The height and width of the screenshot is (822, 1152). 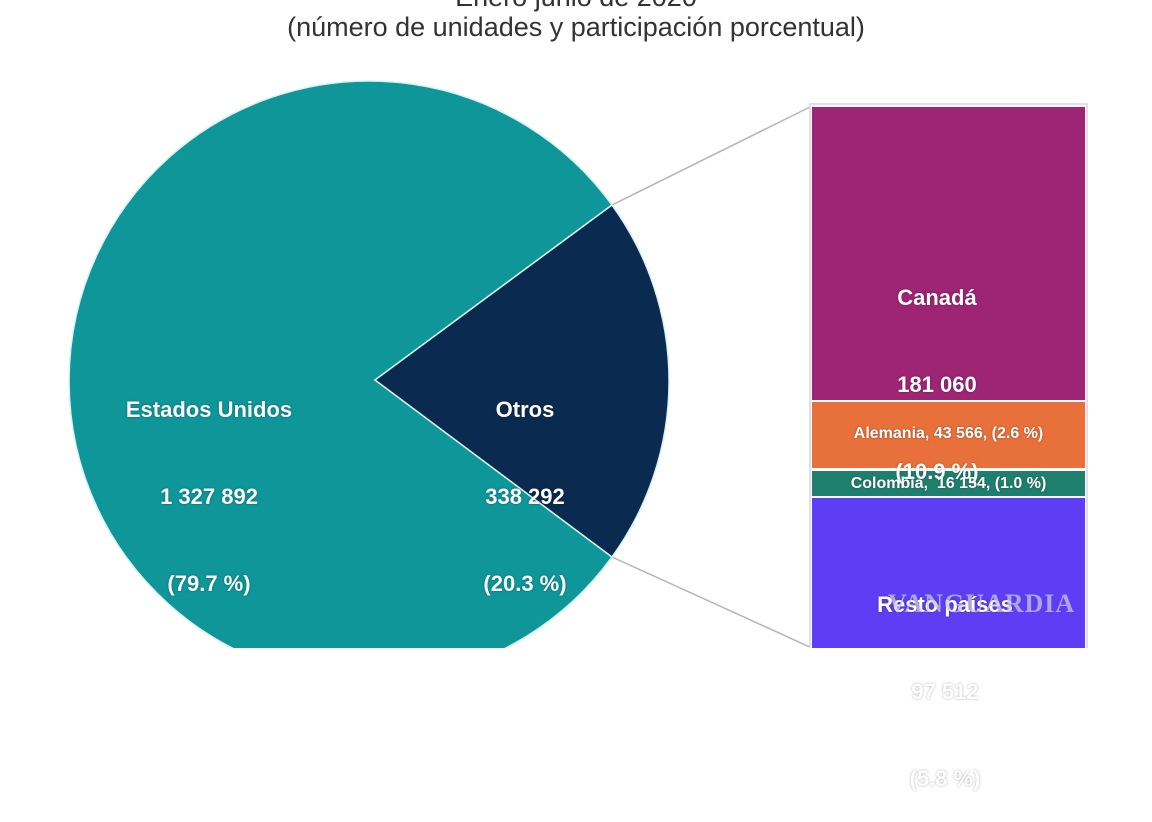 What do you see at coordinates (209, 496) in the screenshot?
I see `label-estados-unidos-value: 1 327 892` at bounding box center [209, 496].